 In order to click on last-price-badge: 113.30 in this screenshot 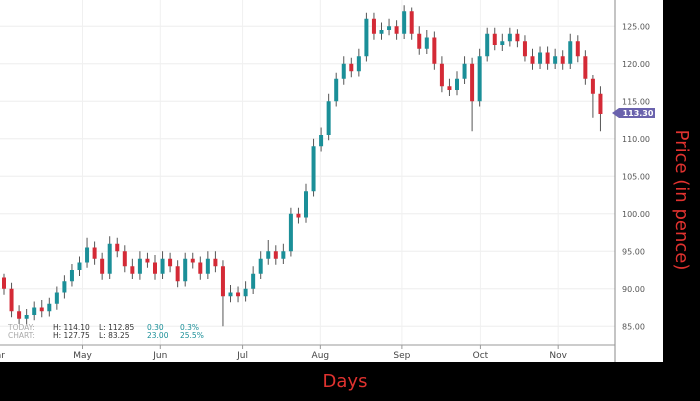, I will do `click(633, 113)`.